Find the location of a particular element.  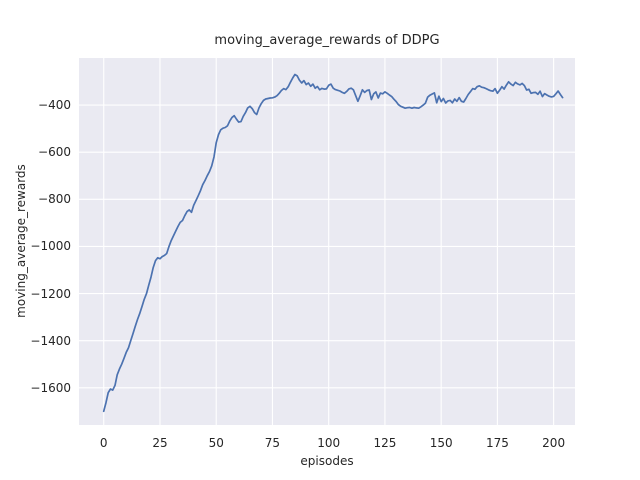

x-tick-label: 50 is located at coordinates (216, 443).